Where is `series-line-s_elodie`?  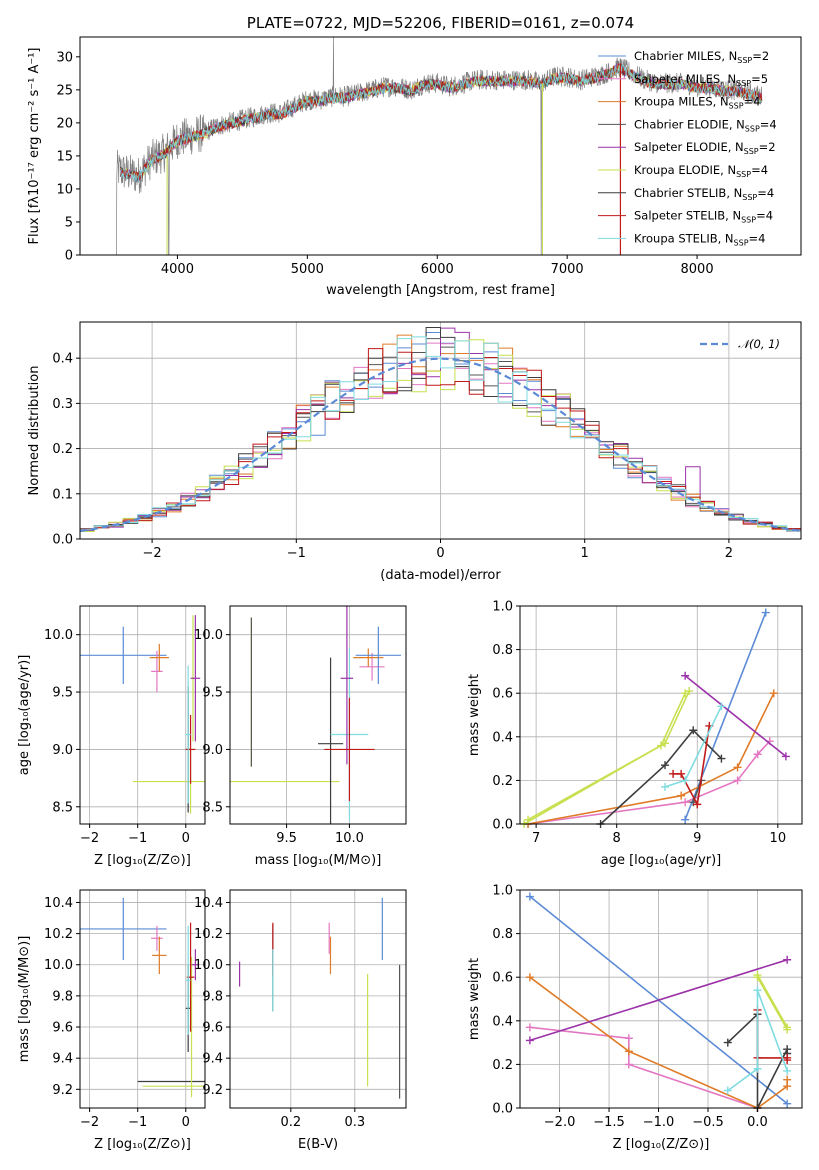
series-line-s_elodie is located at coordinates (658, 1000).